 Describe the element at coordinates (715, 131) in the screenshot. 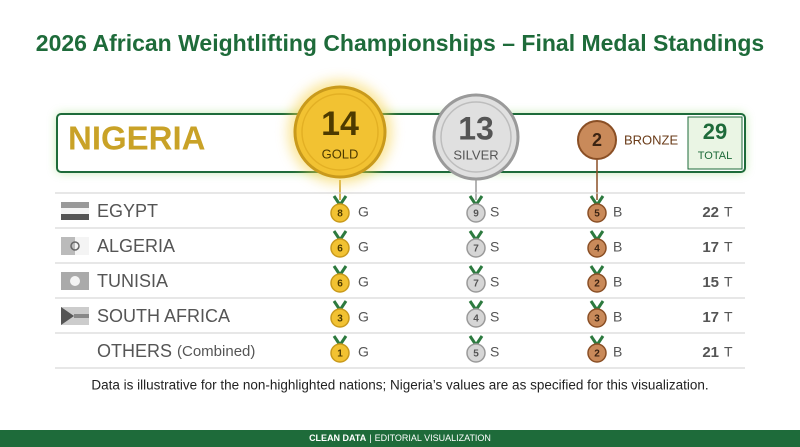

I see `total-count: 29` at that location.